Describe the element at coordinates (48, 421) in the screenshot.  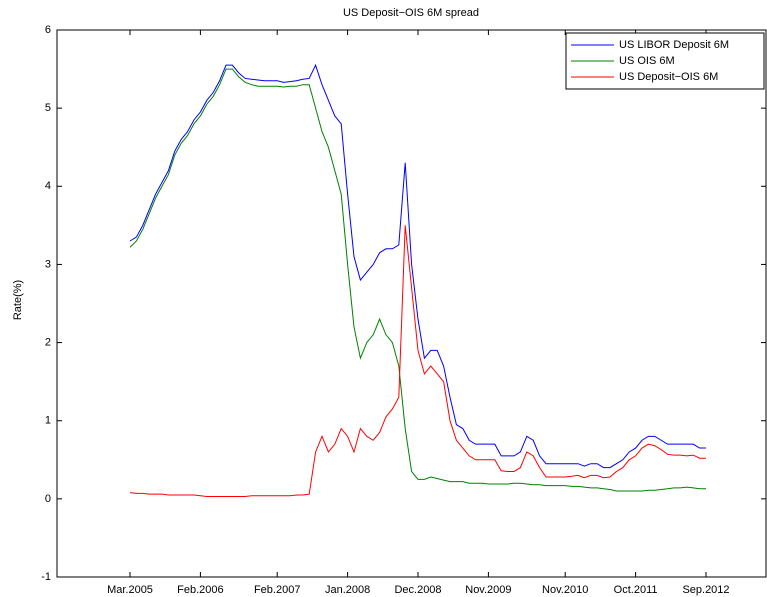
I see `y-tick-label: 1` at that location.